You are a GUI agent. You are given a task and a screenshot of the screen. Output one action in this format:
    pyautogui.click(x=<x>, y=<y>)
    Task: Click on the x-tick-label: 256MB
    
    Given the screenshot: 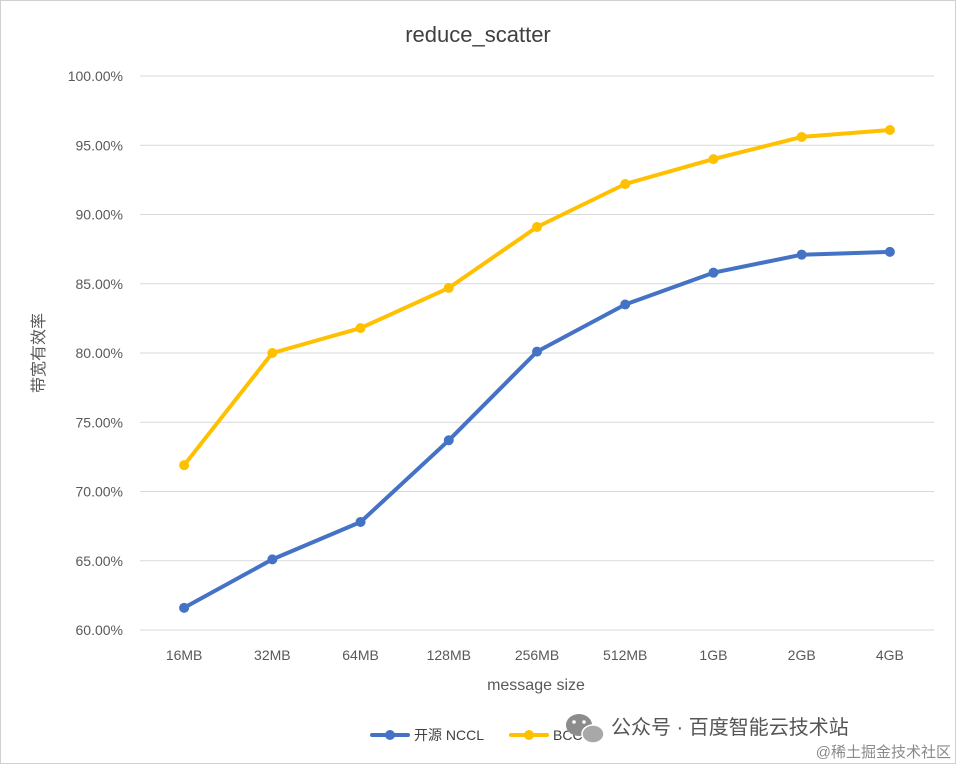 What is the action you would take?
    pyautogui.click(x=537, y=655)
    